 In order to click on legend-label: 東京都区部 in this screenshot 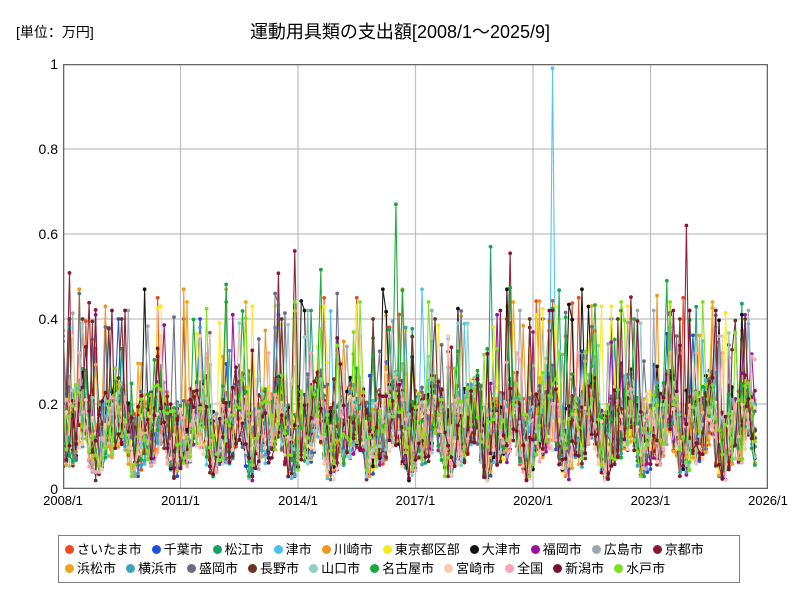, I will do `click(427, 549)`.